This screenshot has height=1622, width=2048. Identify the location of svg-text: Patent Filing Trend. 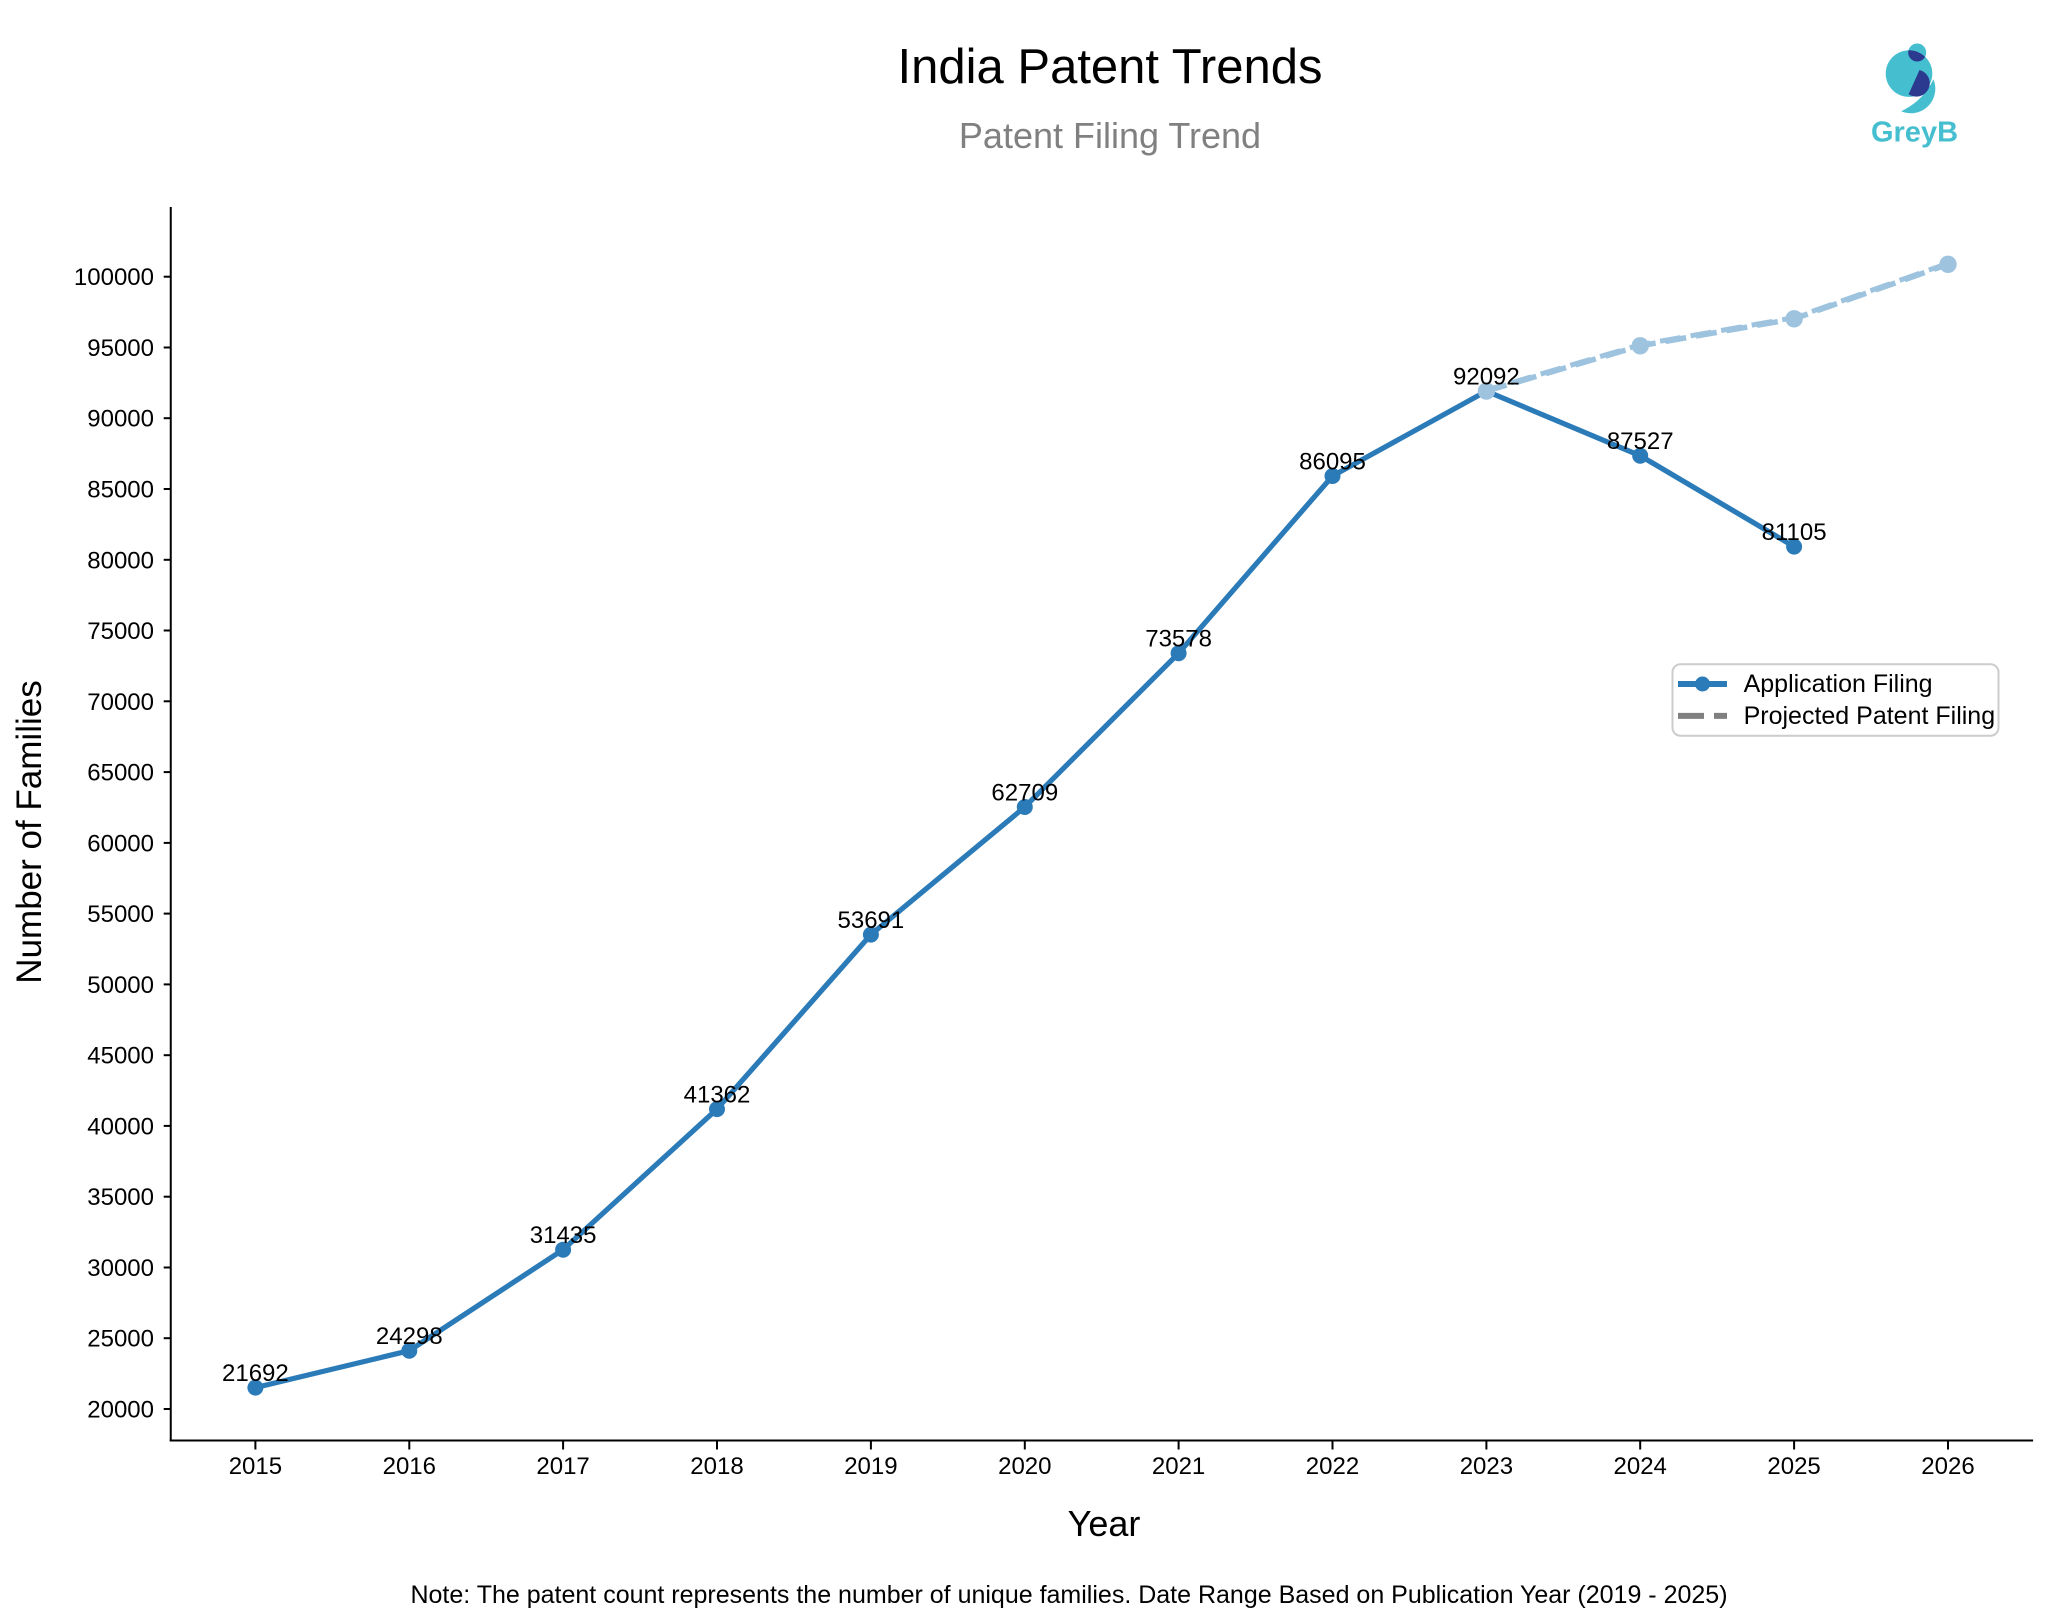
(1110, 135).